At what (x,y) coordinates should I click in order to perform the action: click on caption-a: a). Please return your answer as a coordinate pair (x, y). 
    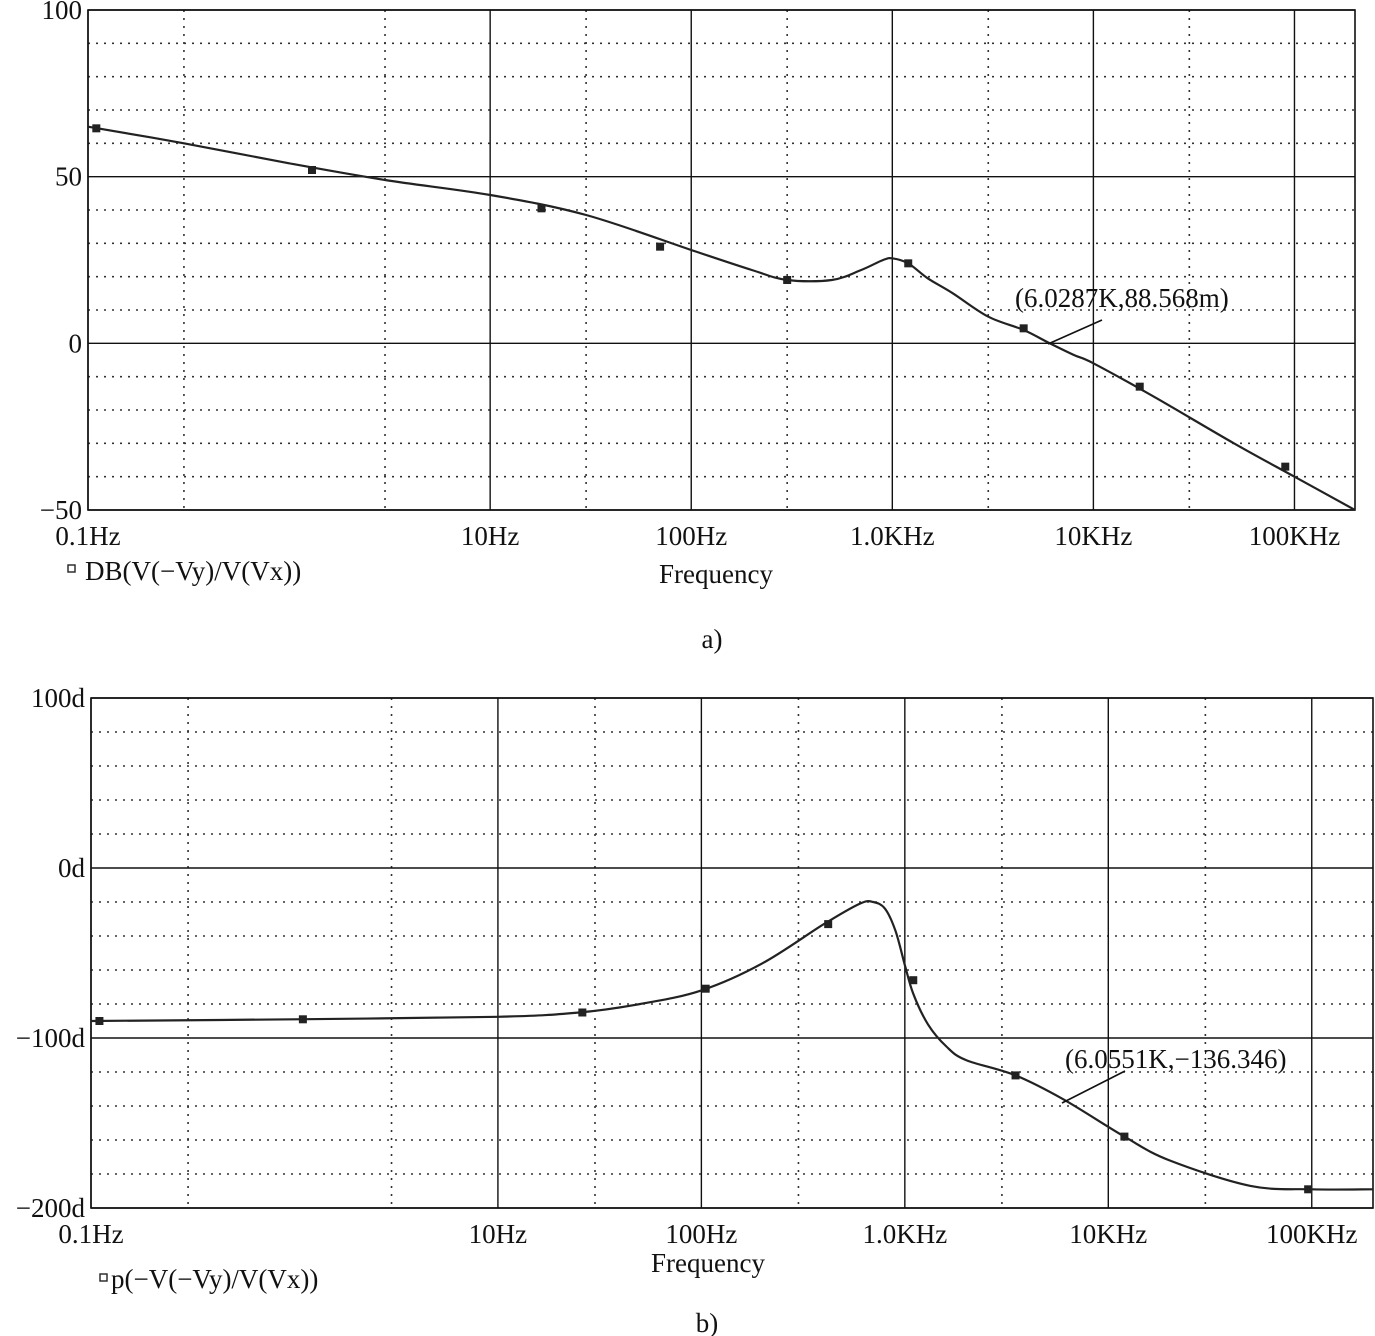
    Looking at the image, I should click on (712, 639).